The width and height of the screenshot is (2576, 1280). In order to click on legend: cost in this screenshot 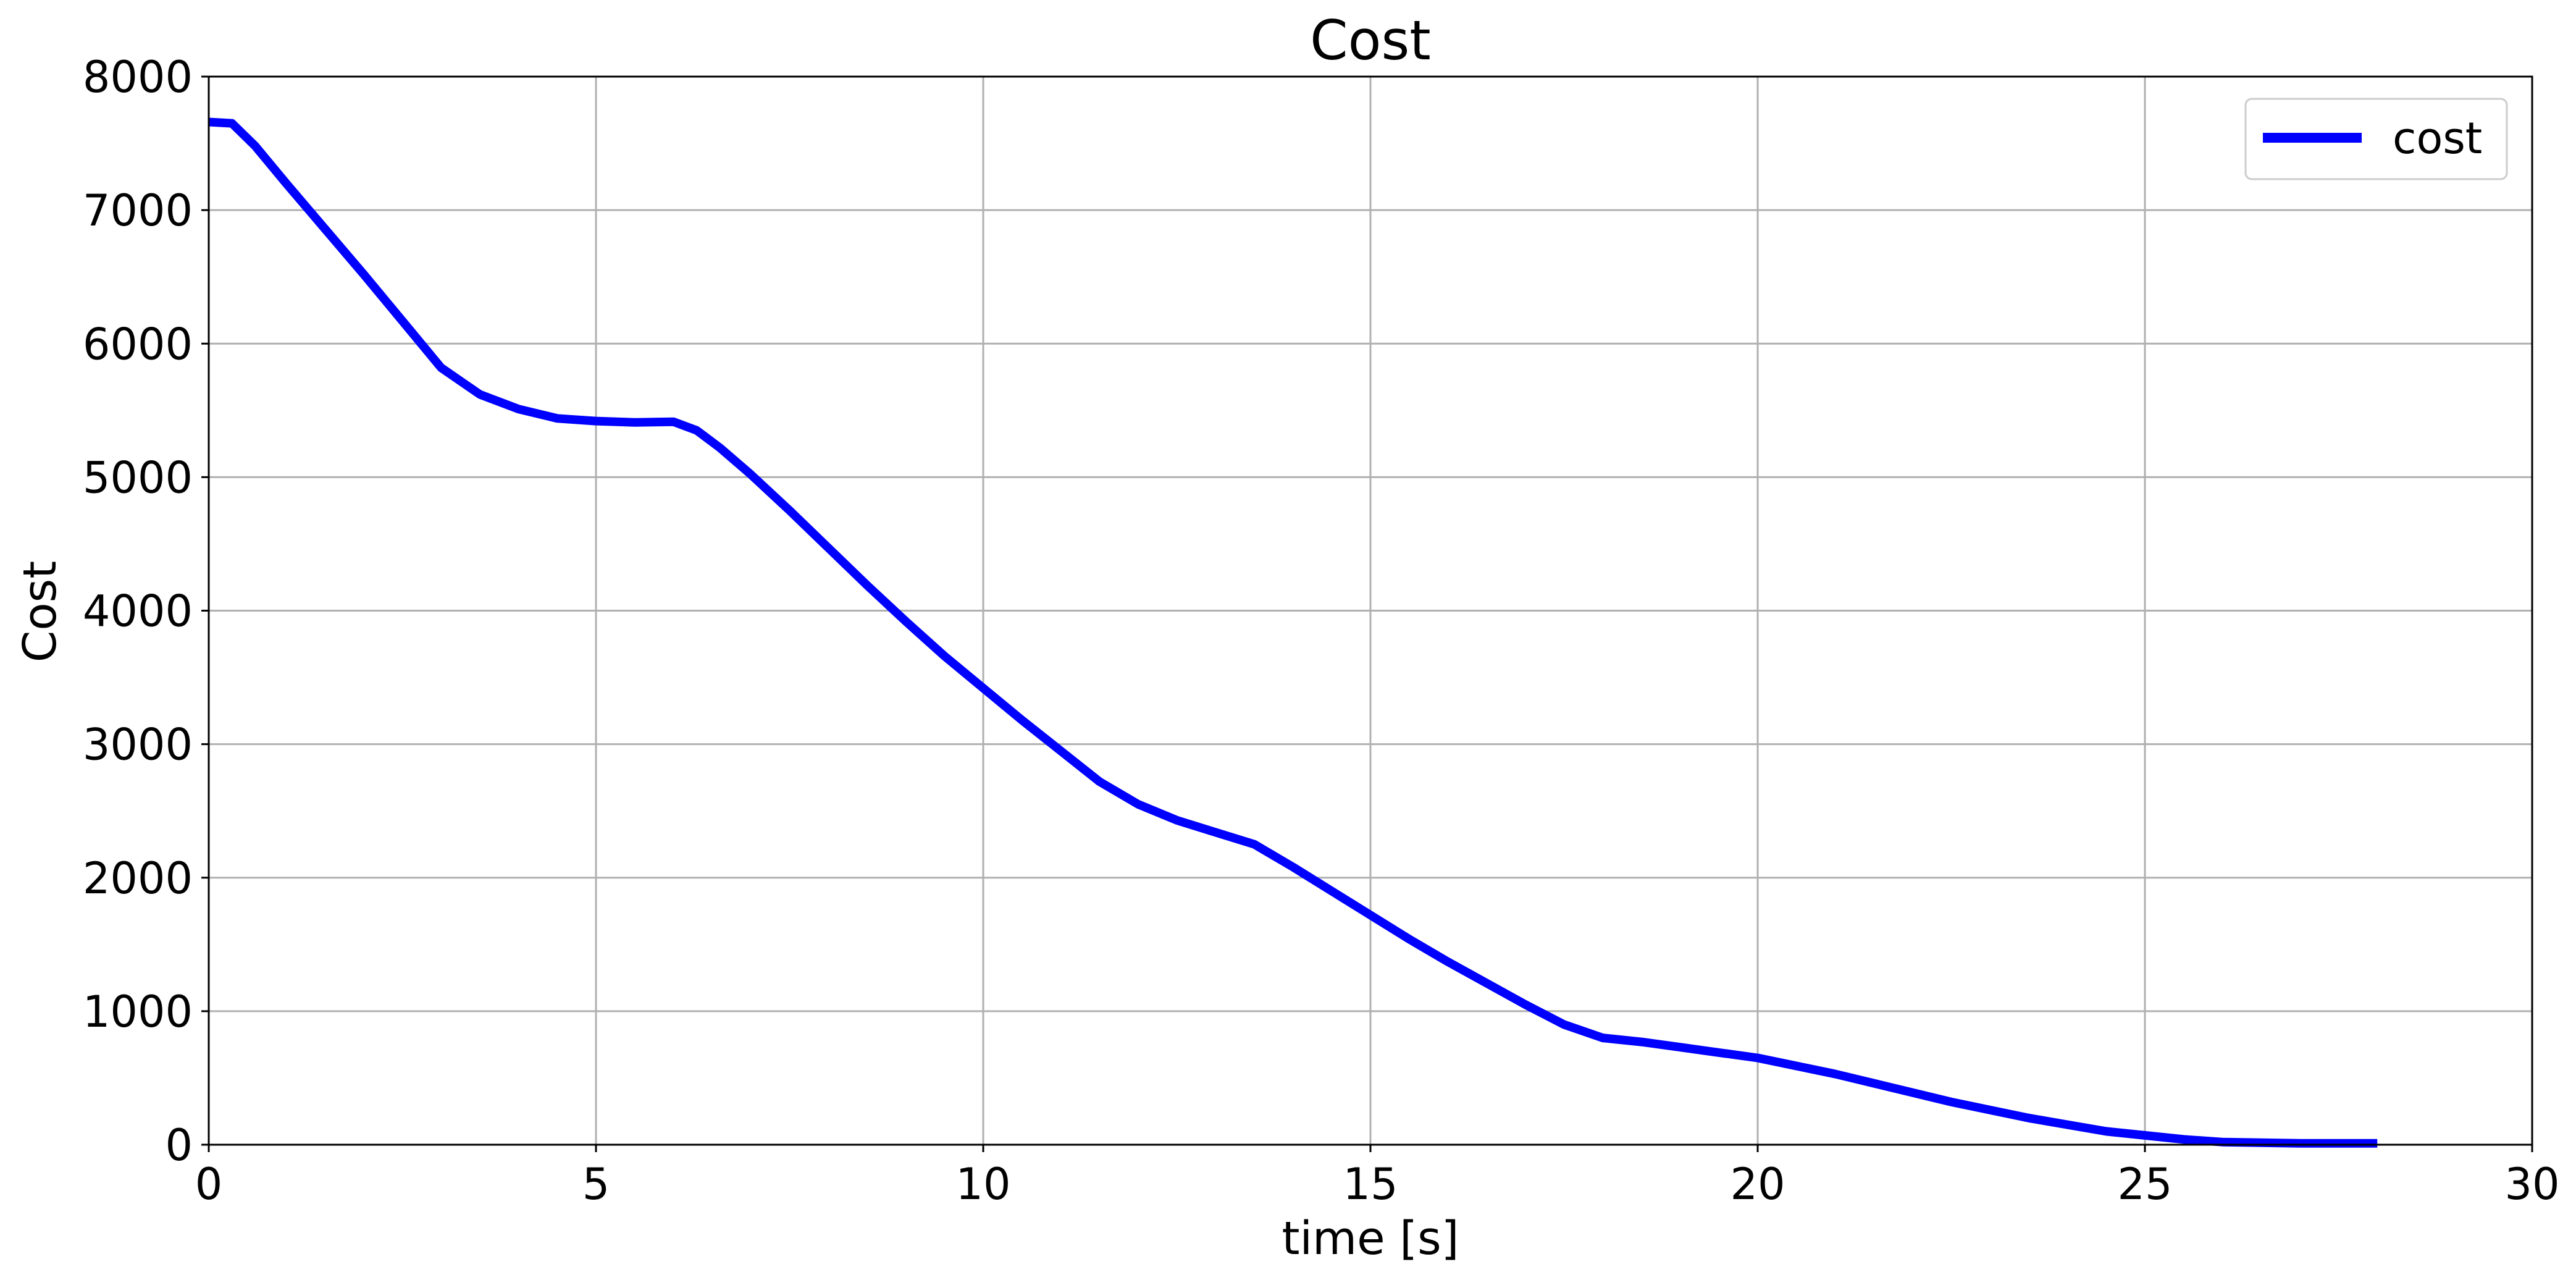, I will do `click(2376, 139)`.